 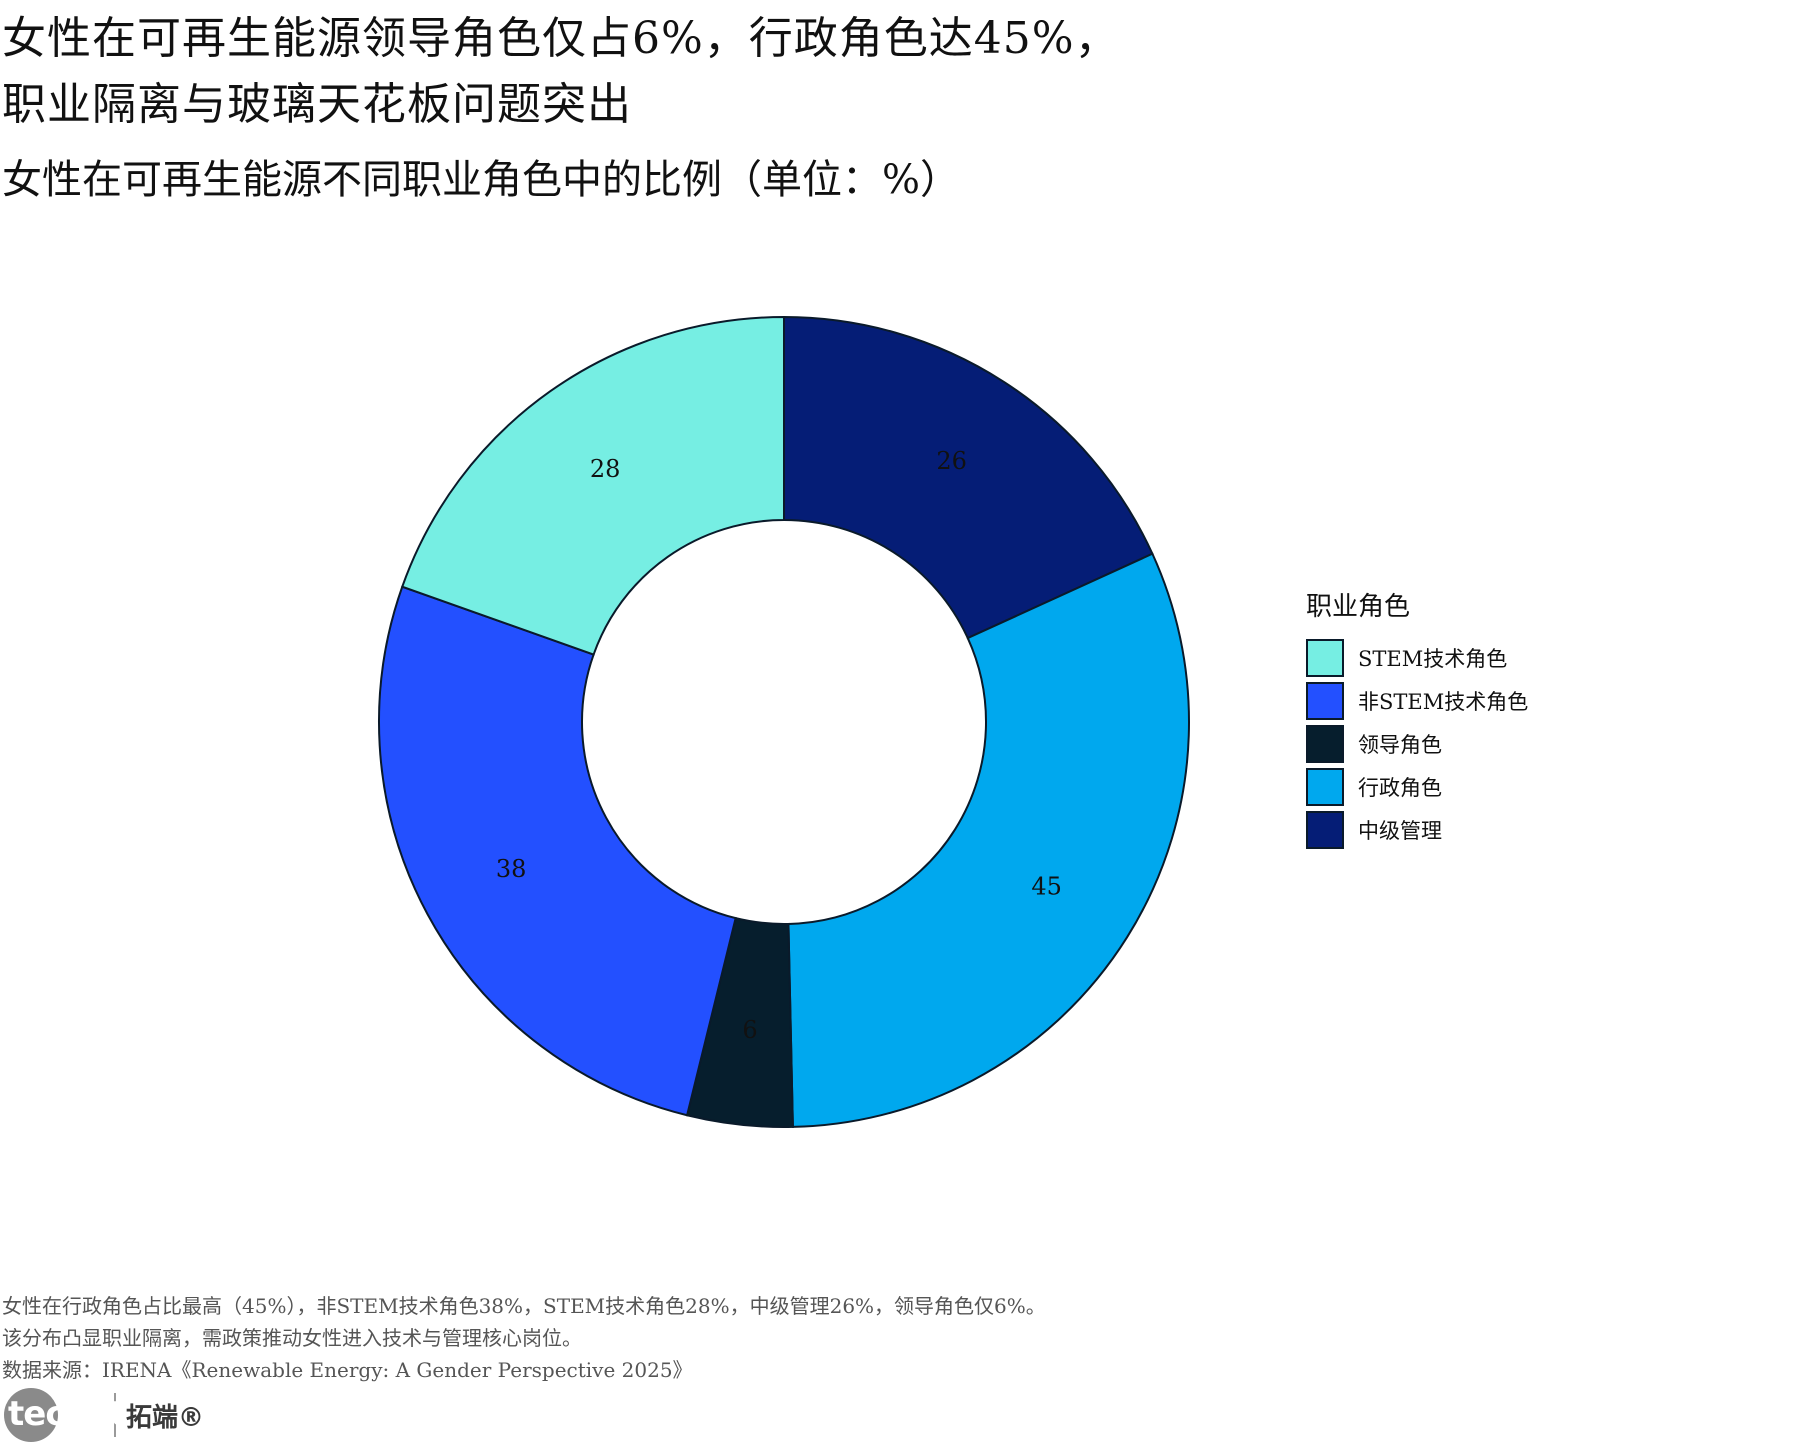 I want to click on legend: 职业角色 STEM技术角色 非STEM技术角色 领导角色行政角色中级管理, so click(x=1417, y=720).